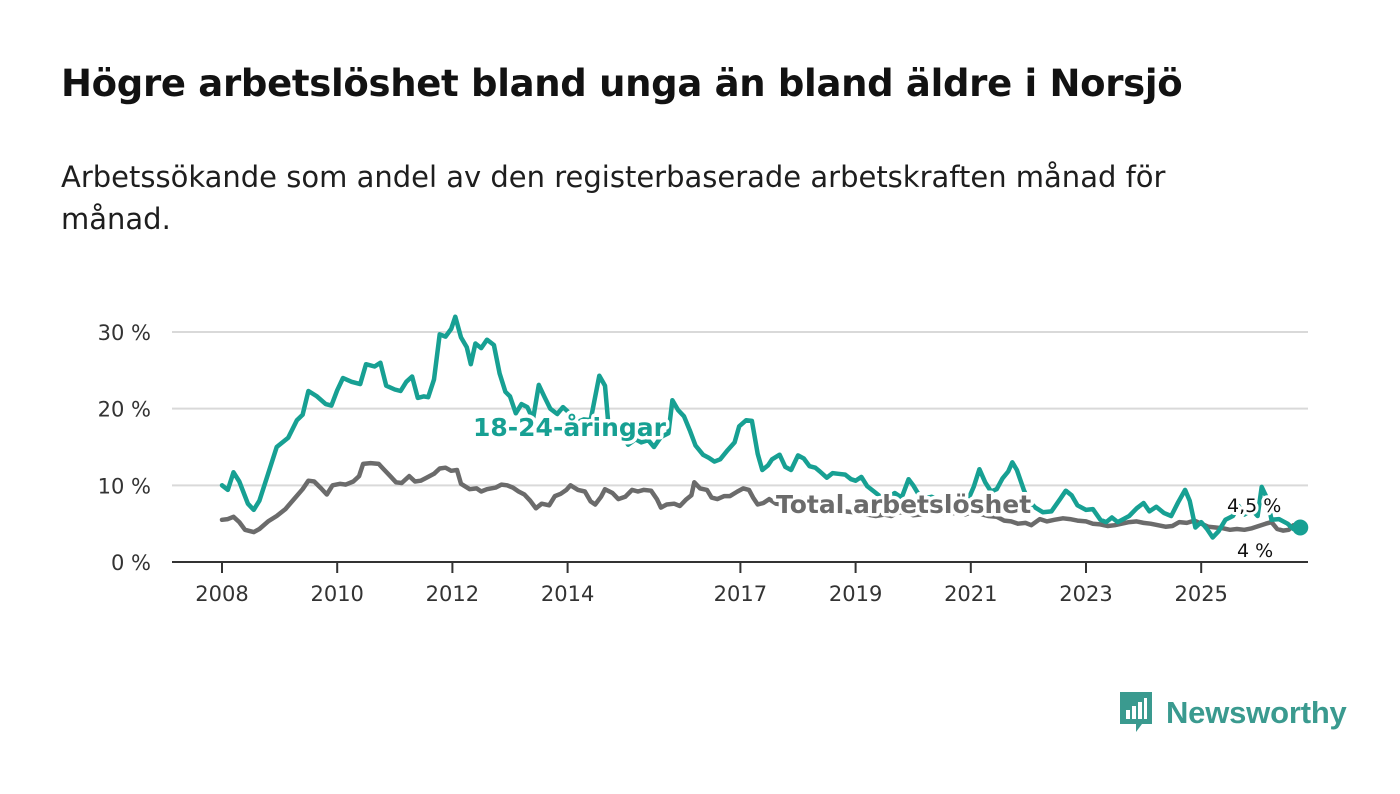 Image resolution: width=1400 pixels, height=794 pixels. What do you see at coordinates (1200, 594) in the screenshot?
I see `x-tick-label: 2025` at bounding box center [1200, 594].